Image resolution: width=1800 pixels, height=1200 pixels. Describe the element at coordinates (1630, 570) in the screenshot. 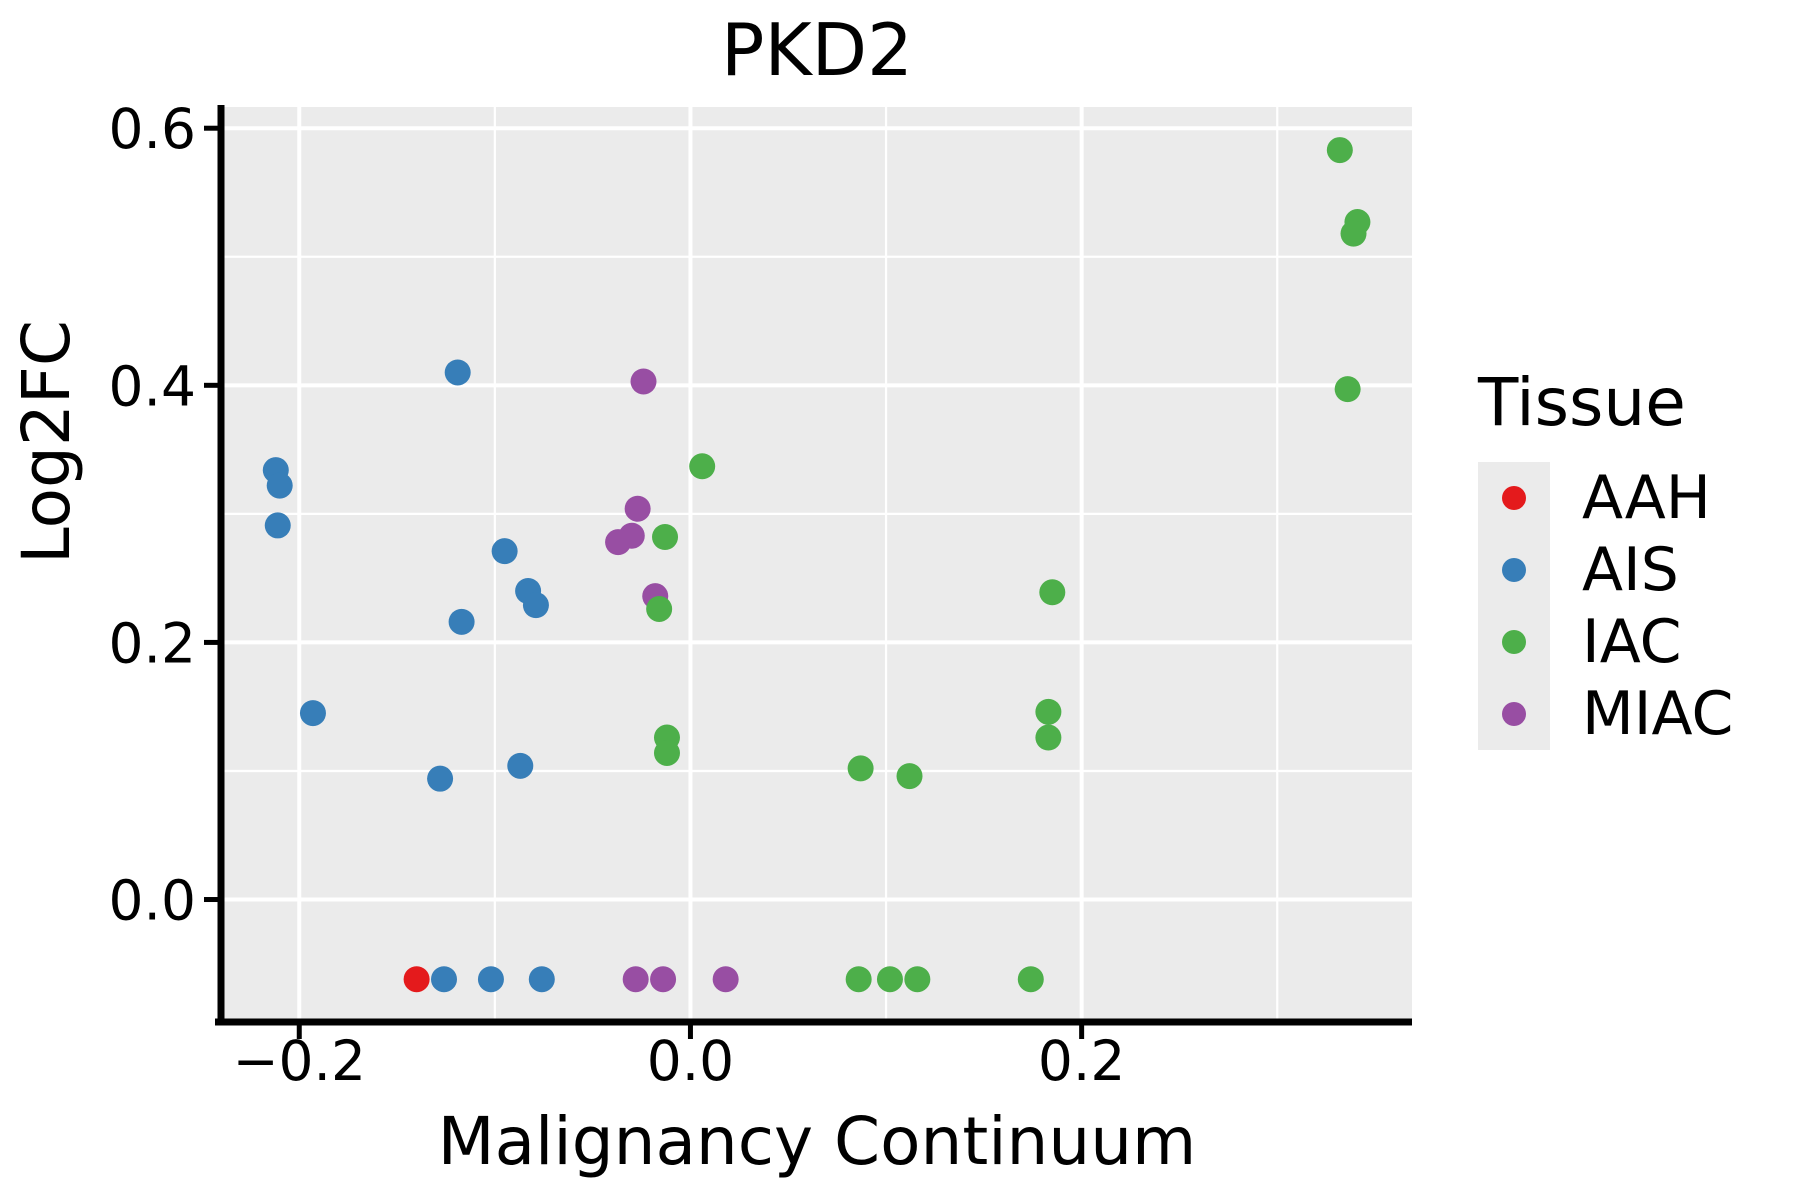

I see `legend-label-AIS: AIS` at that location.